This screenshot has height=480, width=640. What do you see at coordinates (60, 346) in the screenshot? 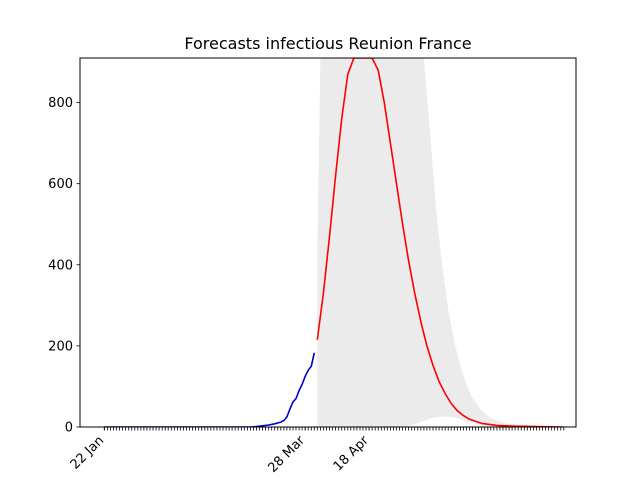
I see `y-tick-label: 200` at bounding box center [60, 346].